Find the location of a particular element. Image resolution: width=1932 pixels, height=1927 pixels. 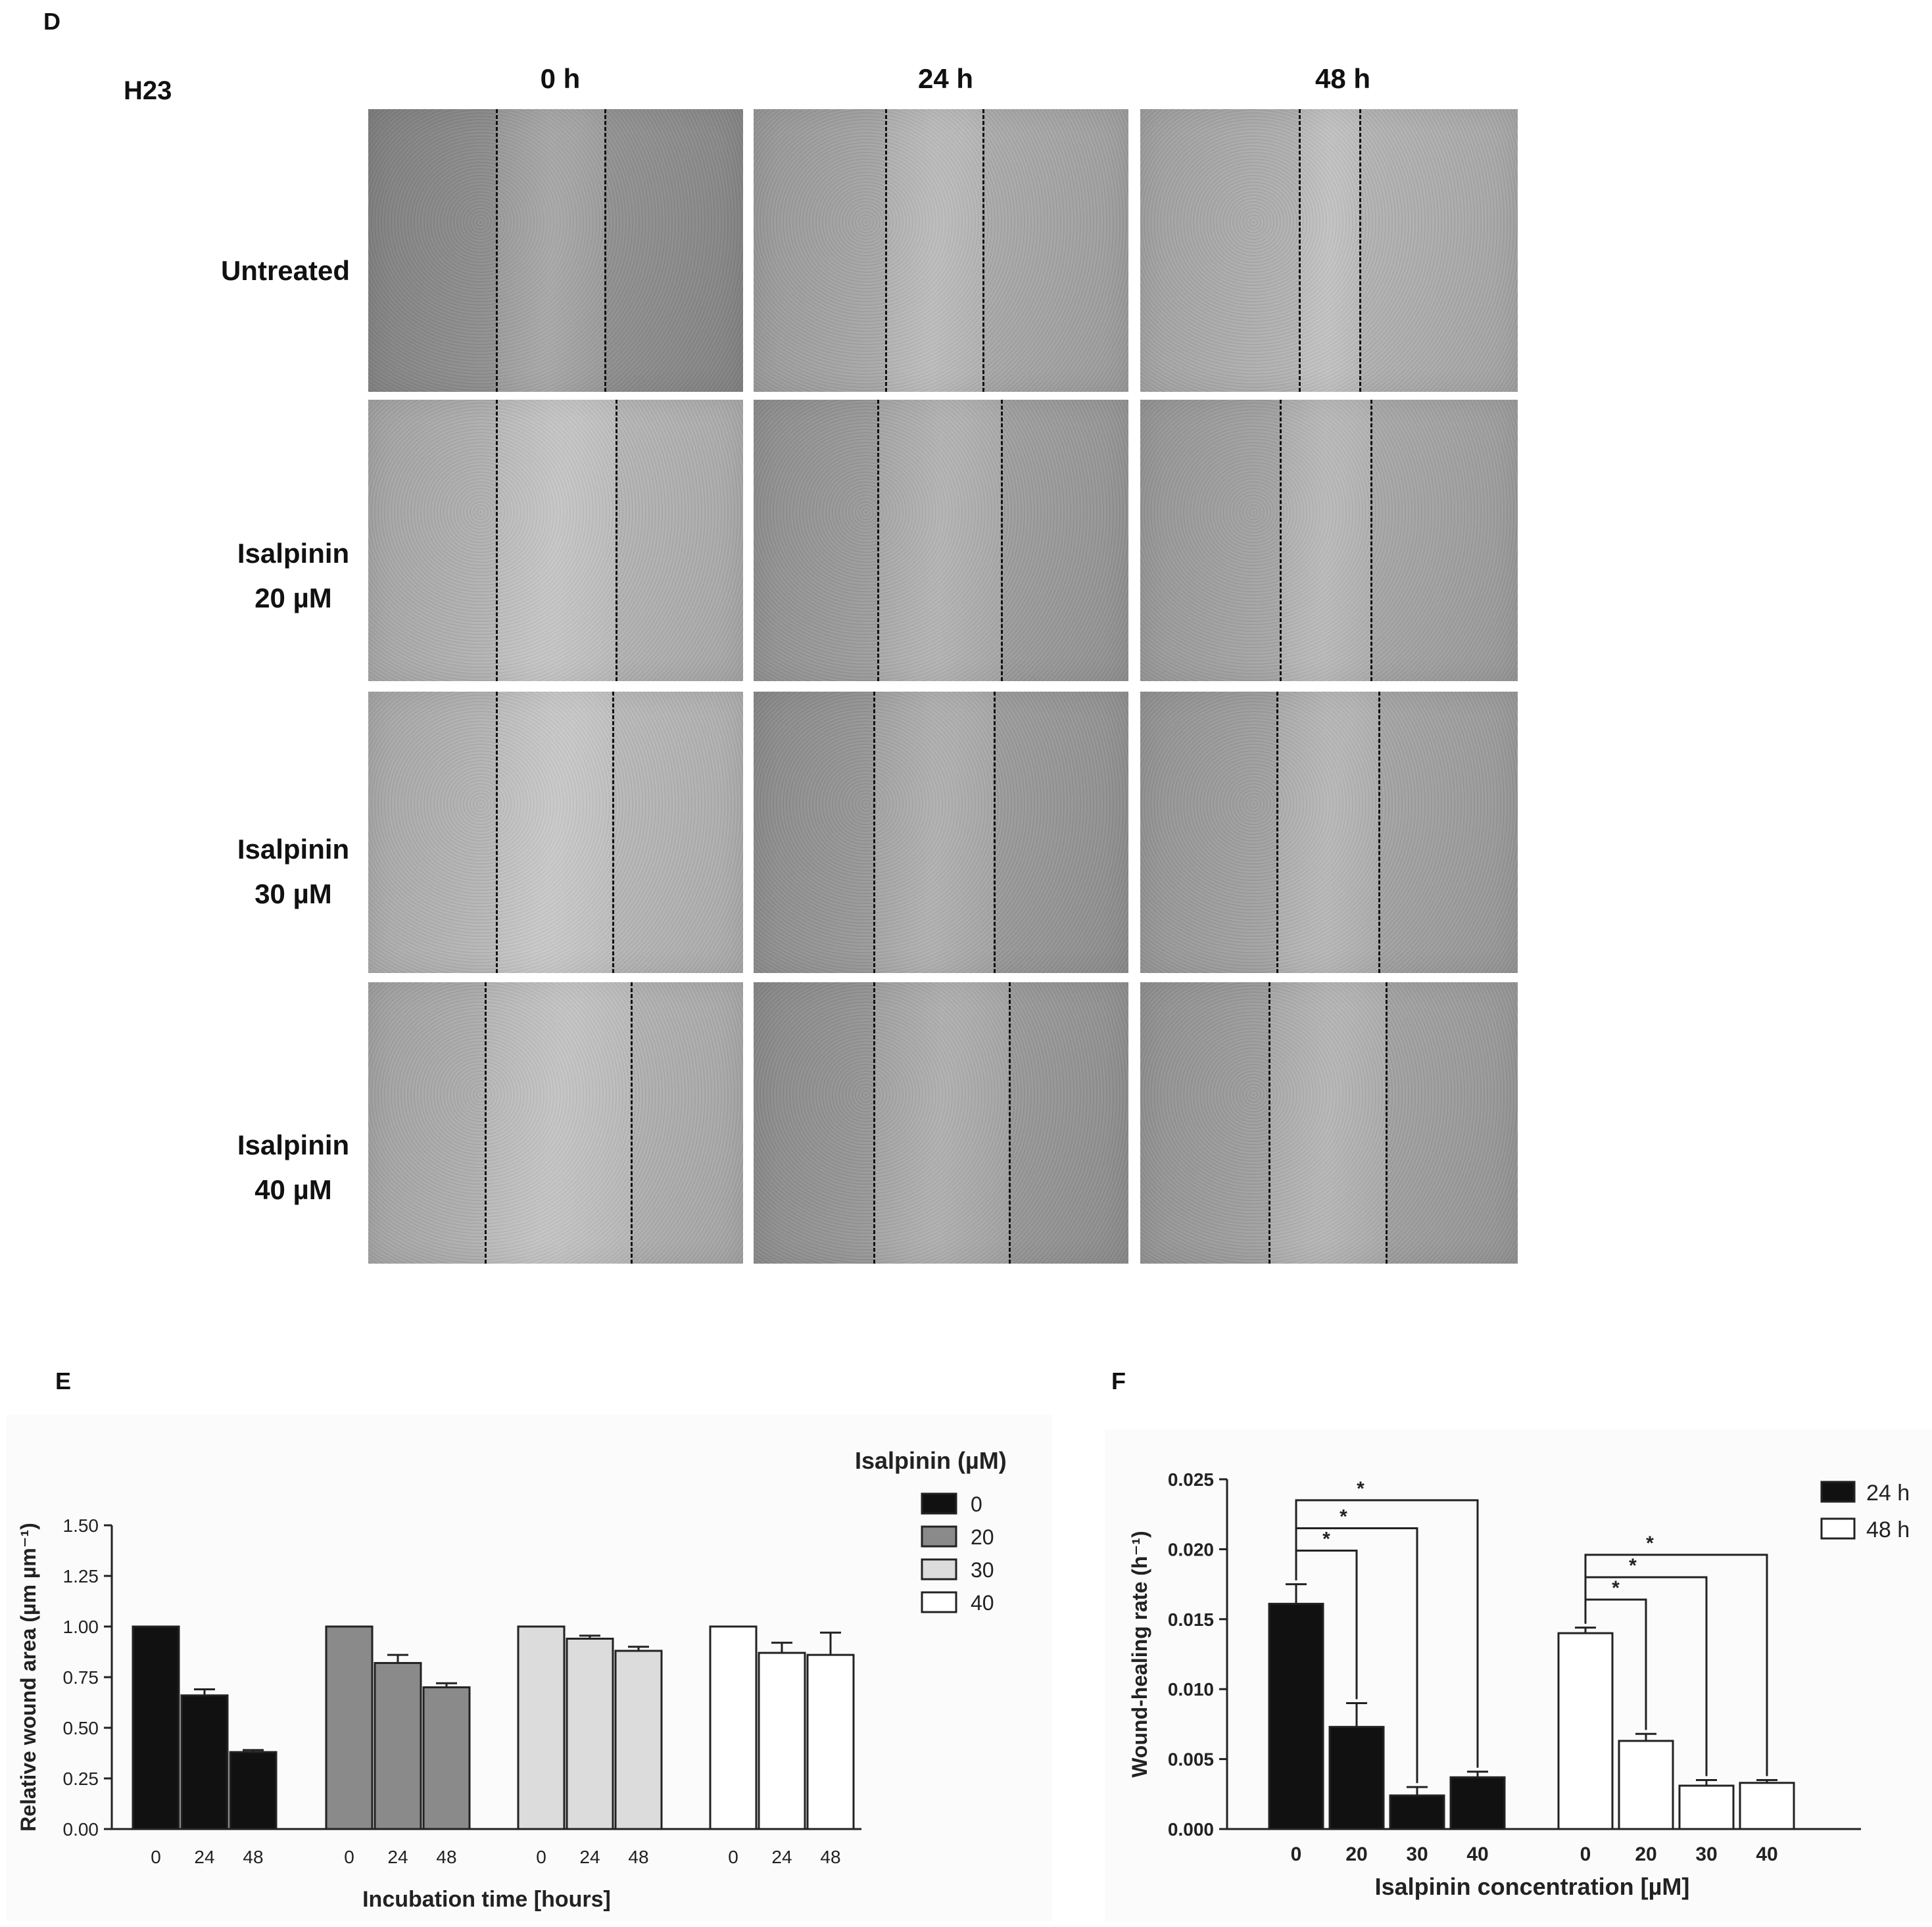

x-axis-label: Isalpinin concentration [µM] is located at coordinates (1532, 1886).